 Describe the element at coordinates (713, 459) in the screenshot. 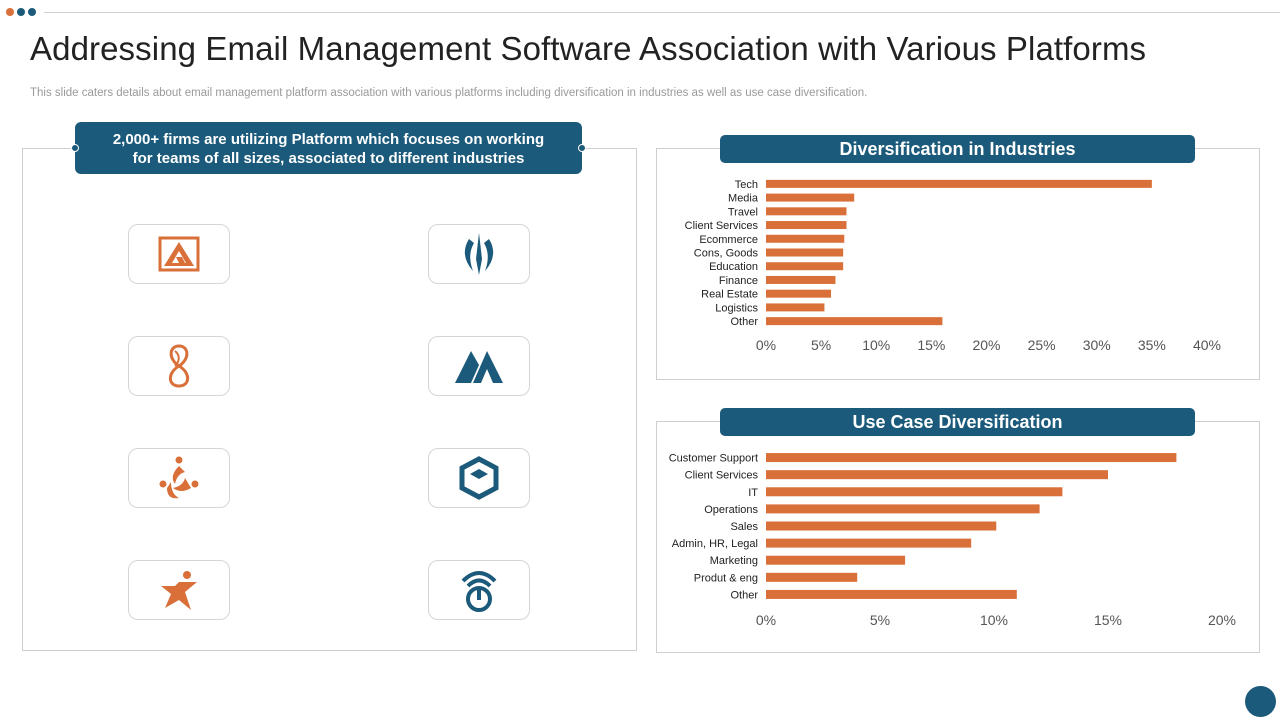

I see `category-label: Customer Support` at that location.